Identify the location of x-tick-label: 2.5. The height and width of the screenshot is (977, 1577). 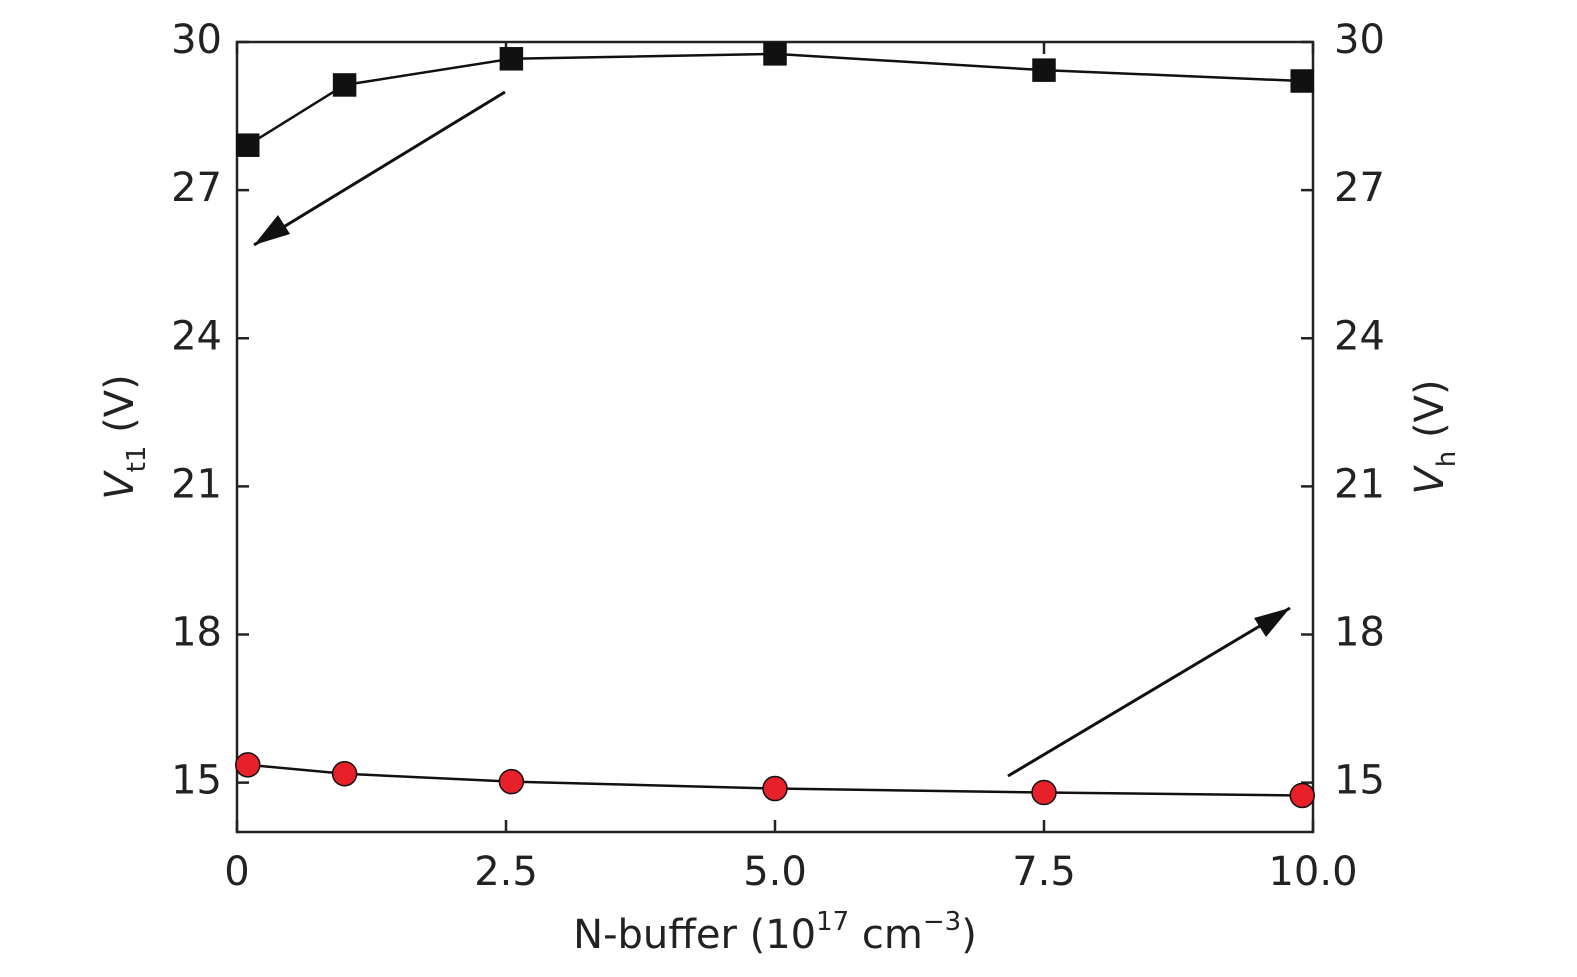
(506, 872).